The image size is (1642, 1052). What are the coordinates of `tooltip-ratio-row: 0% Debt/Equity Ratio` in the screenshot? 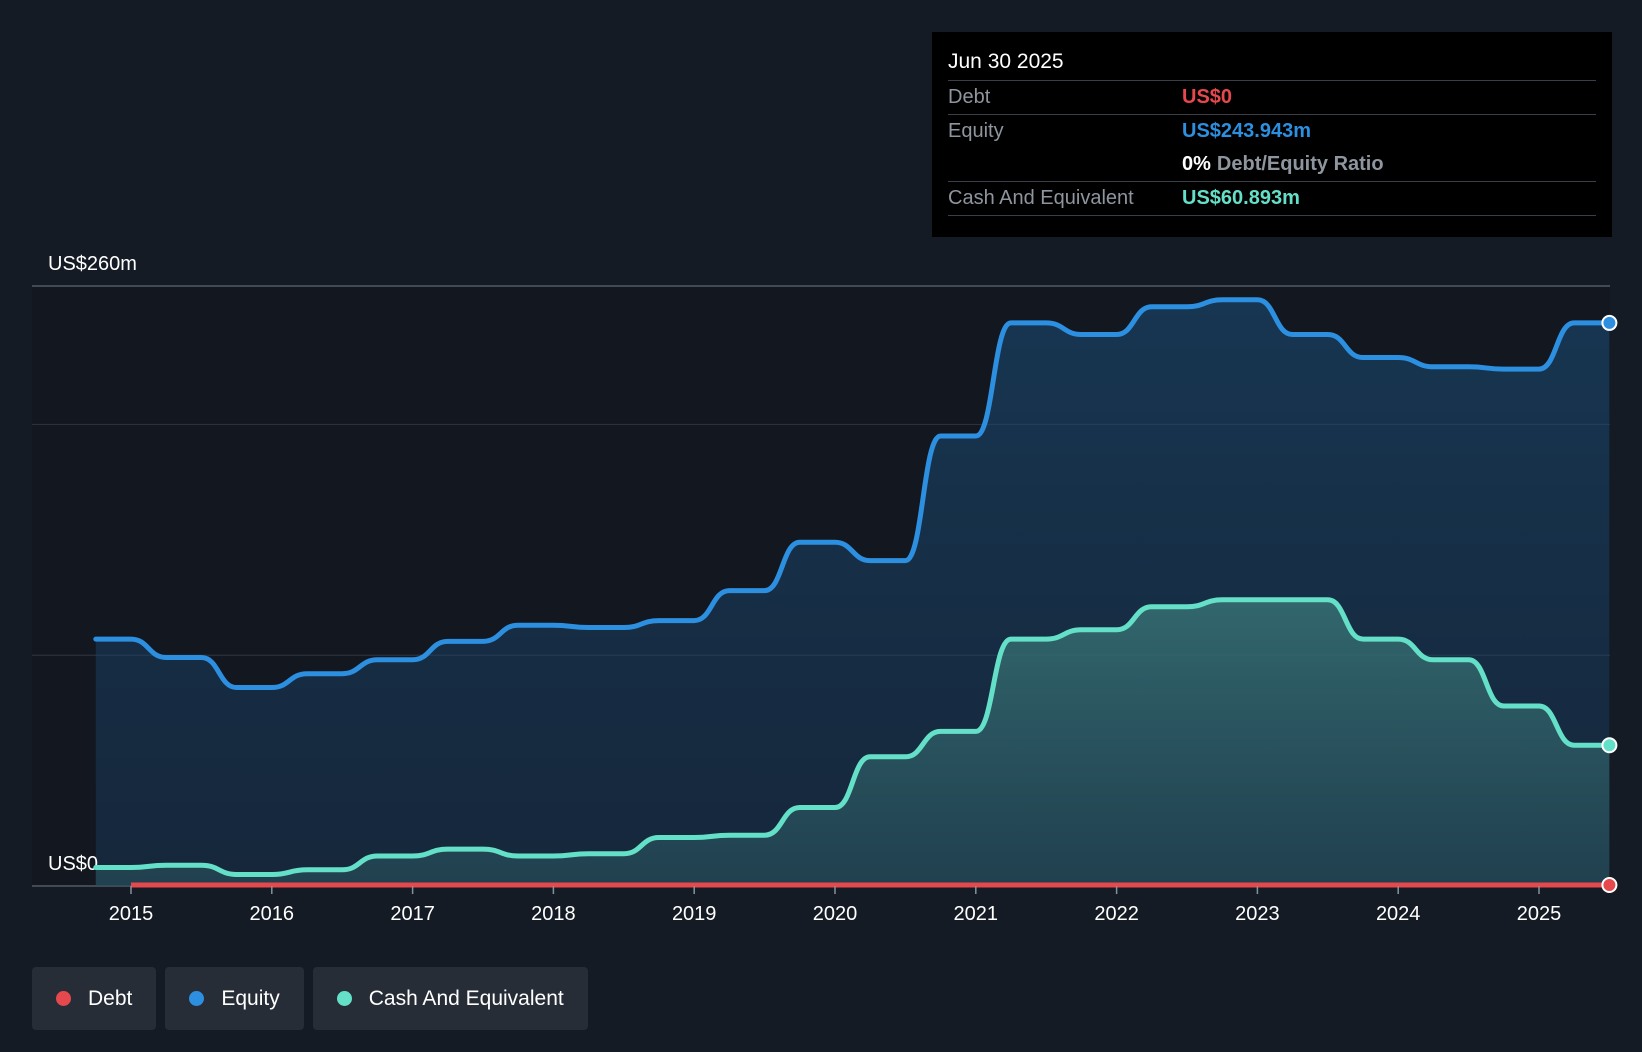 It's located at (1272, 165).